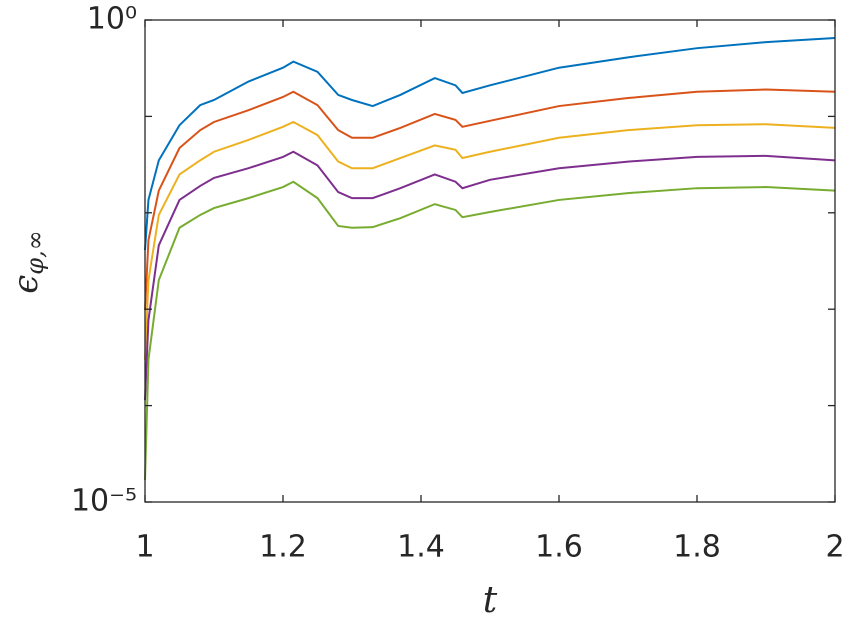 The height and width of the screenshot is (619, 844). Describe the element at coordinates (144, 547) in the screenshot. I see `x-tick-label: 1` at that location.